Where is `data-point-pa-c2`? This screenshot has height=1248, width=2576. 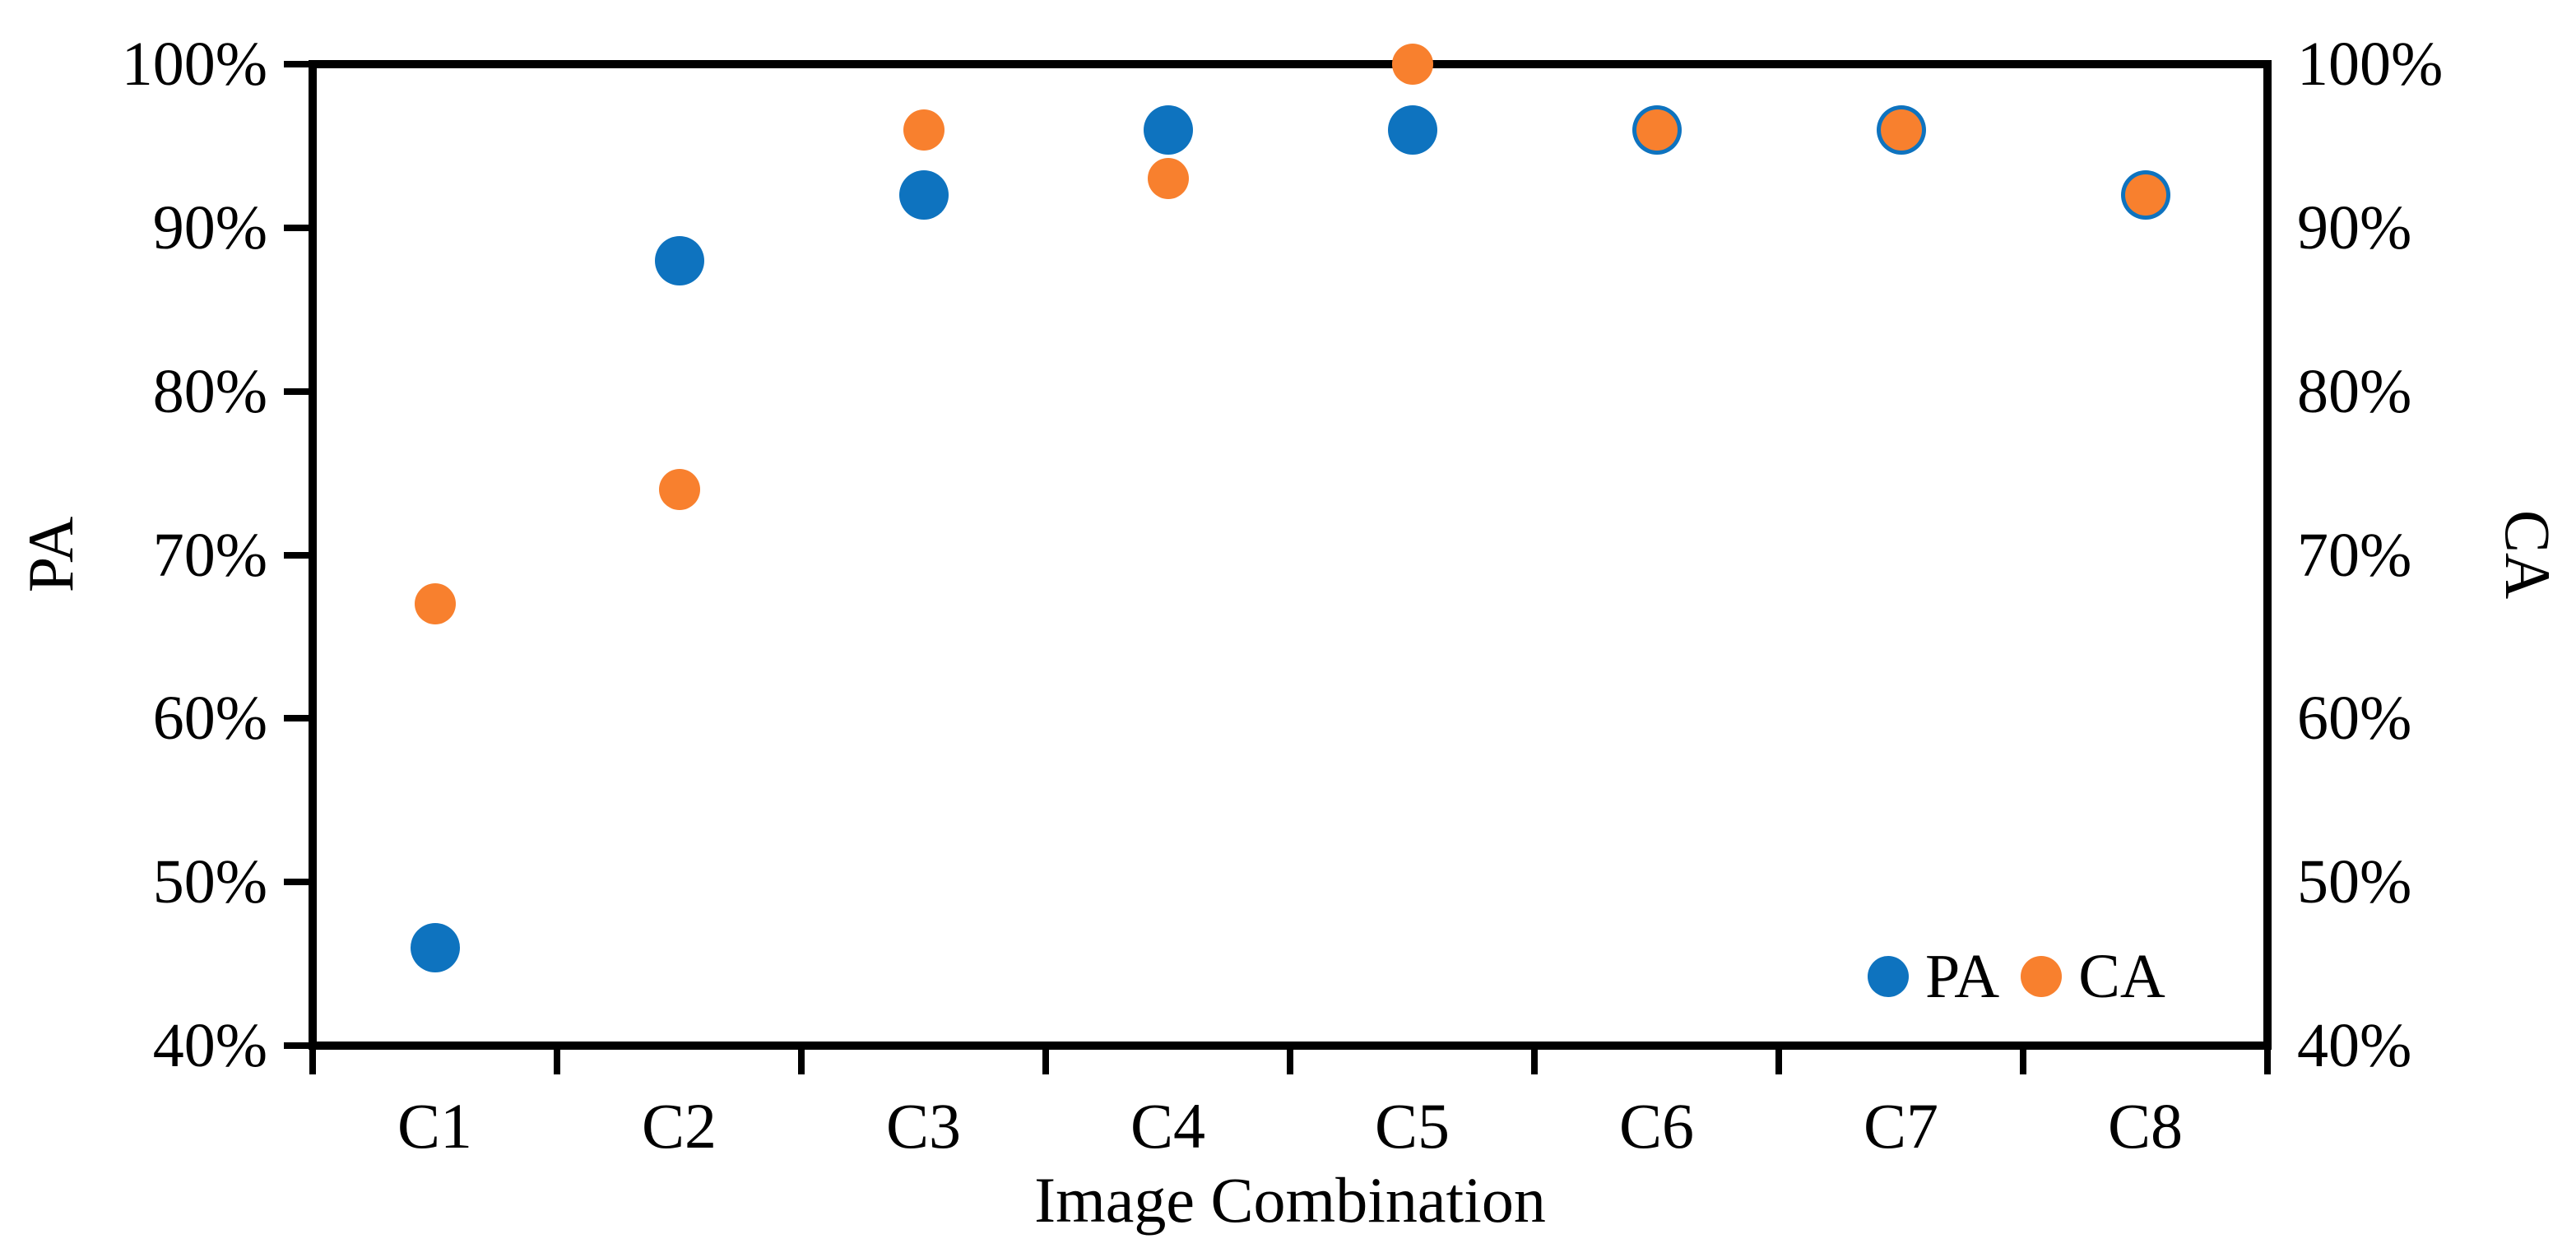
data-point-pa-c2 is located at coordinates (679, 260).